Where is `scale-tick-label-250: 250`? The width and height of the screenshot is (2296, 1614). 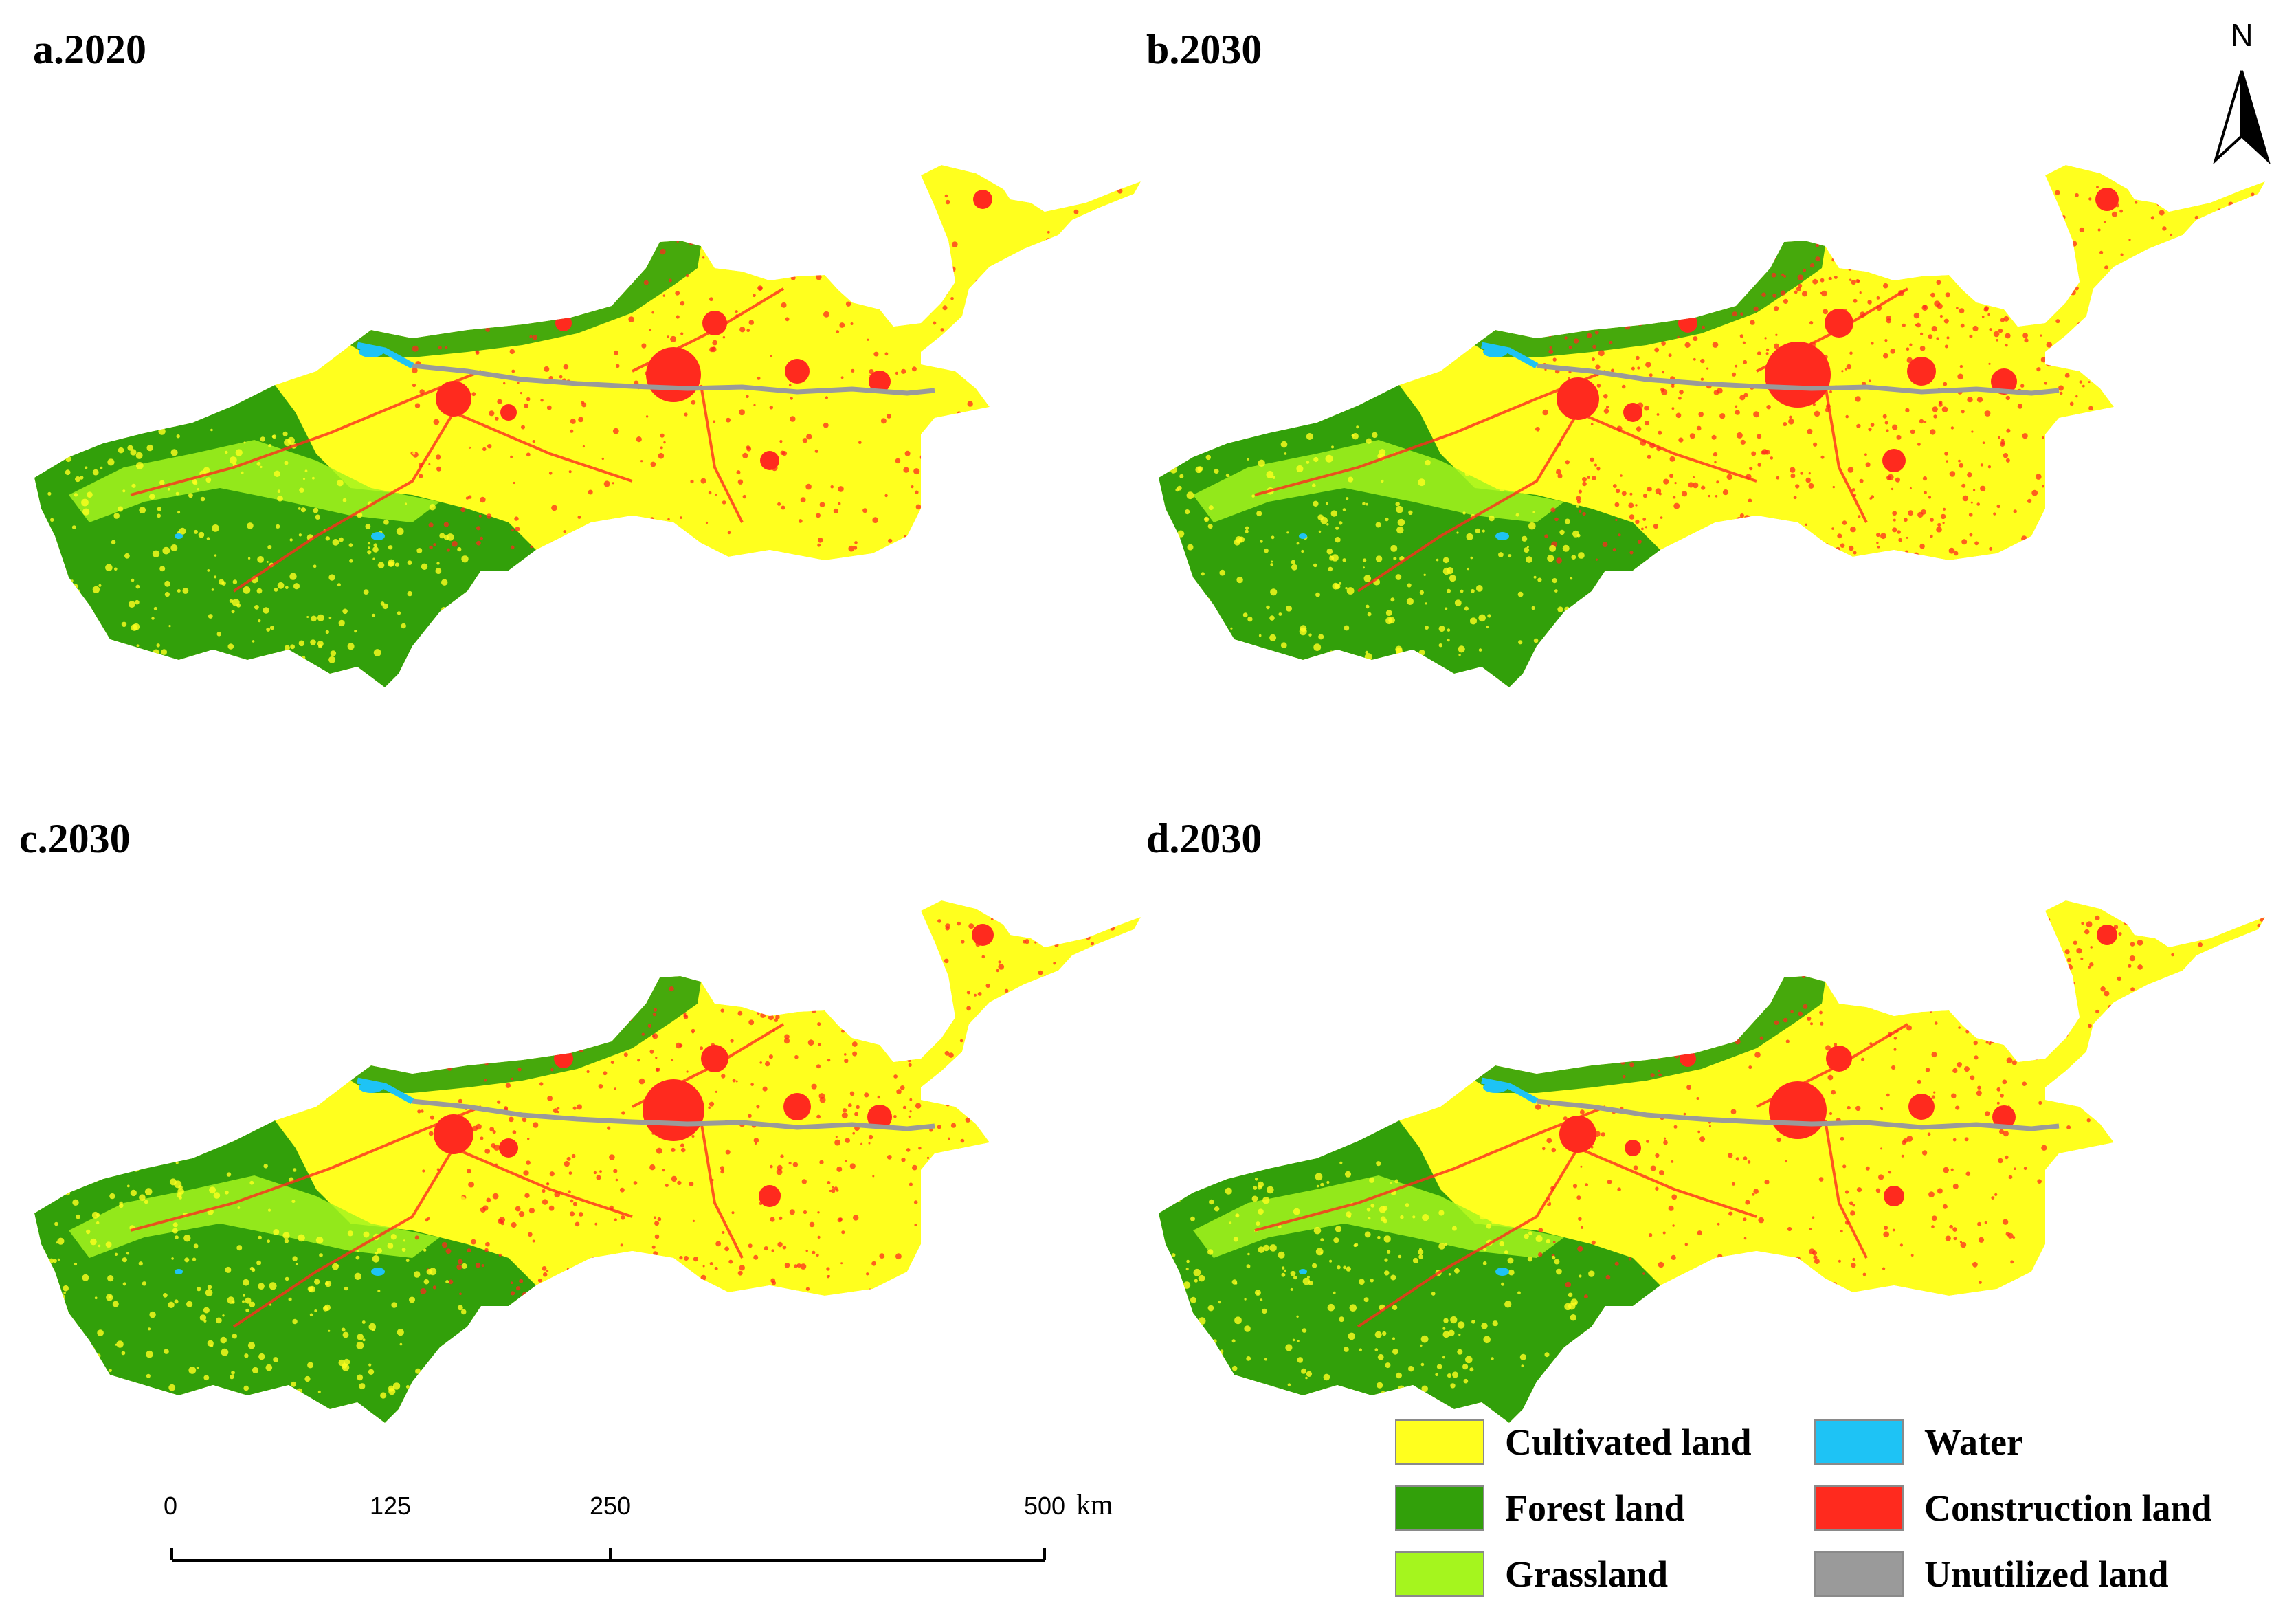 scale-tick-label-250: 250 is located at coordinates (610, 1506).